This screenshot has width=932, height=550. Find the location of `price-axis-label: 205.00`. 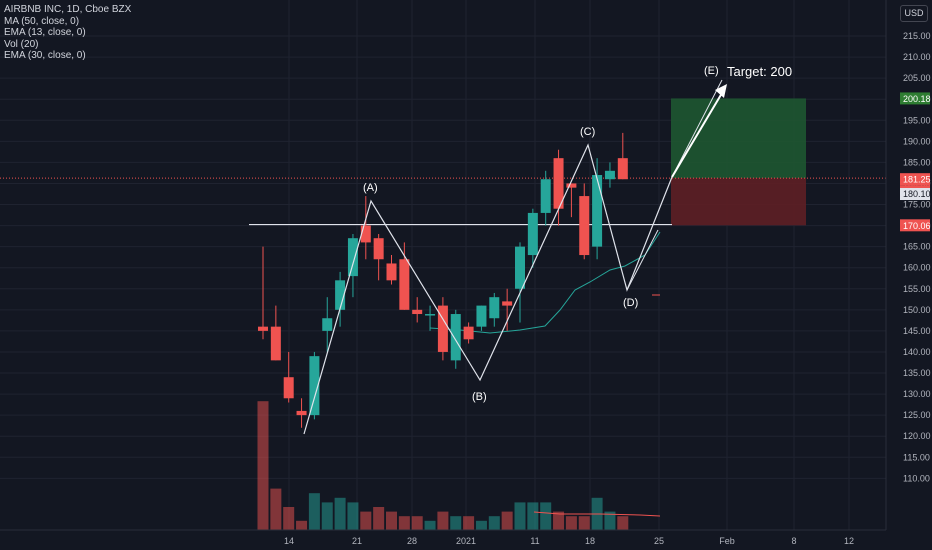

price-axis-label: 205.00 is located at coordinates (917, 78).